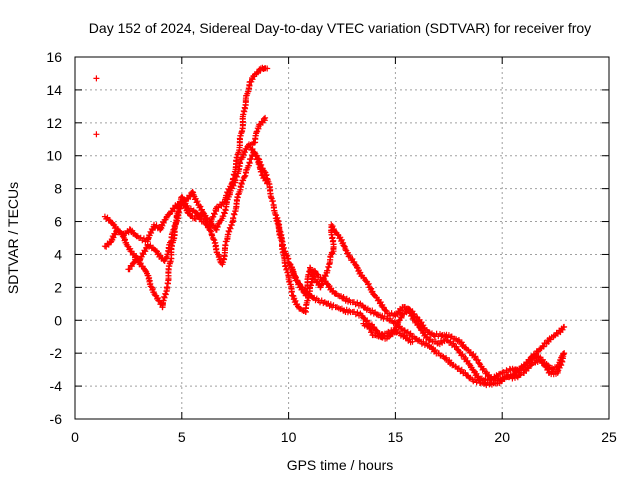 This screenshot has width=640, height=480. I want to click on x-tick-label: 5, so click(182, 437).